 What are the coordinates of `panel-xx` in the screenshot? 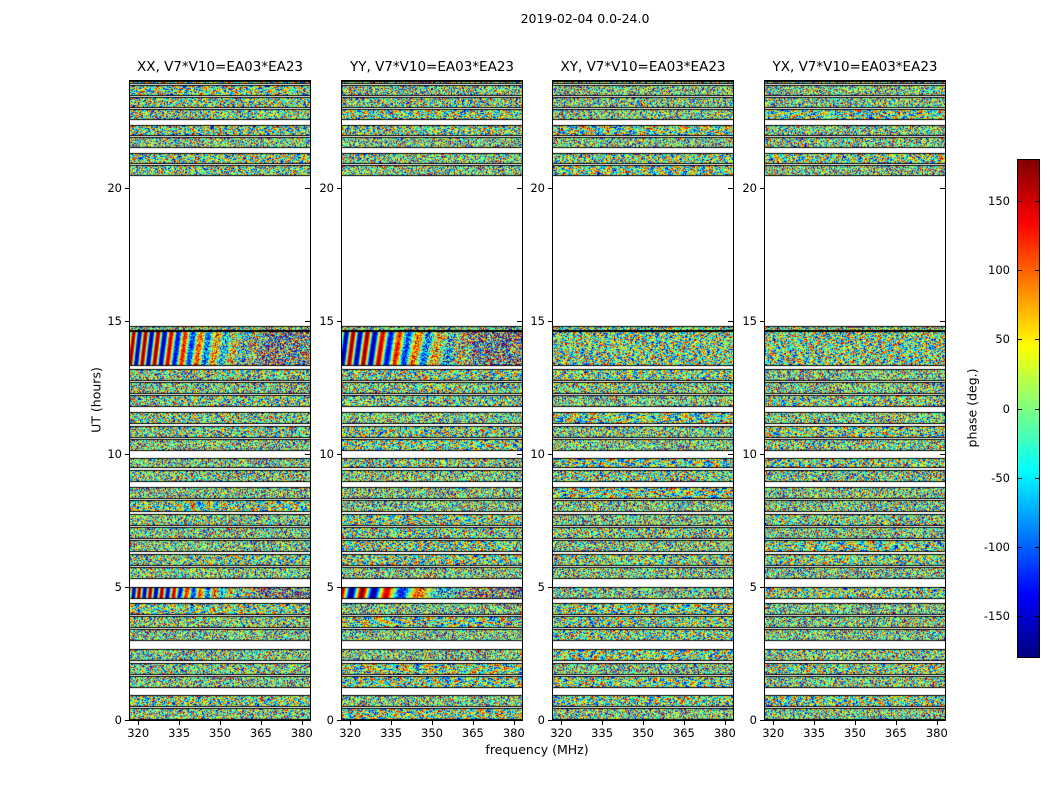 It's located at (220, 400).